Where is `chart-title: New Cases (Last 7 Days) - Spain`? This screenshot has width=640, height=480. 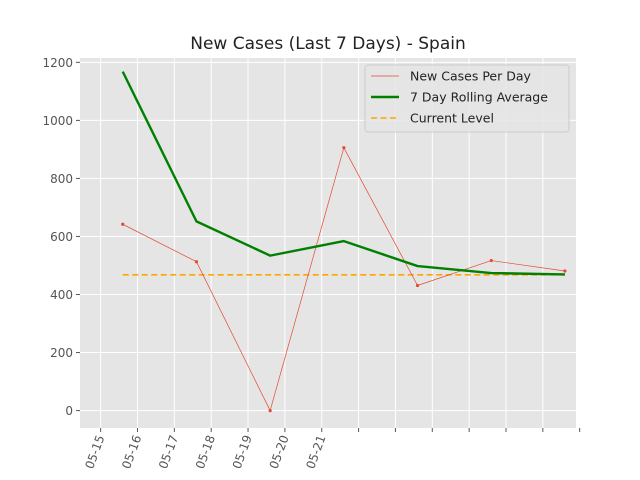
chart-title: New Cases (Last 7 Days) - Spain is located at coordinates (328, 44).